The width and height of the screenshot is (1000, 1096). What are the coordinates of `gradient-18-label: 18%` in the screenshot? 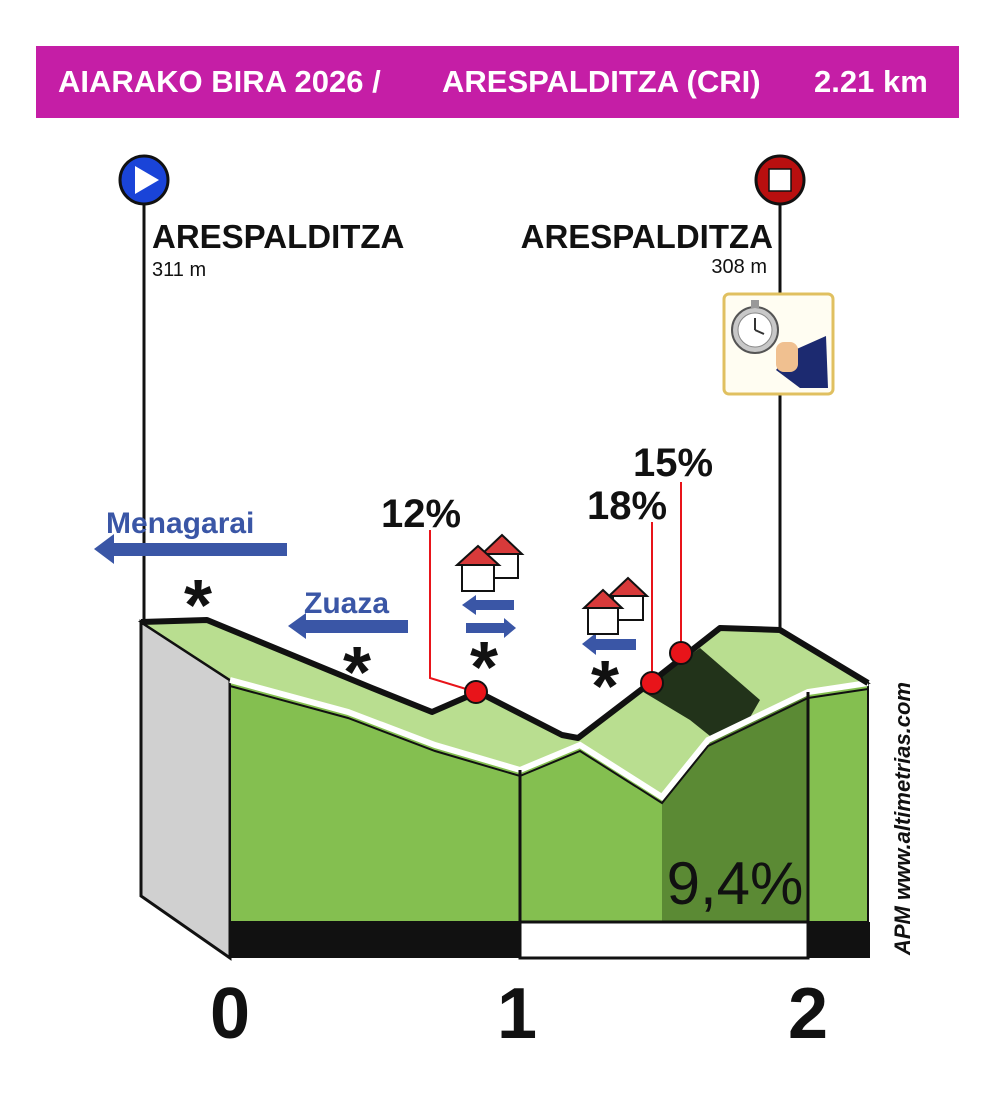 It's located at (627, 506).